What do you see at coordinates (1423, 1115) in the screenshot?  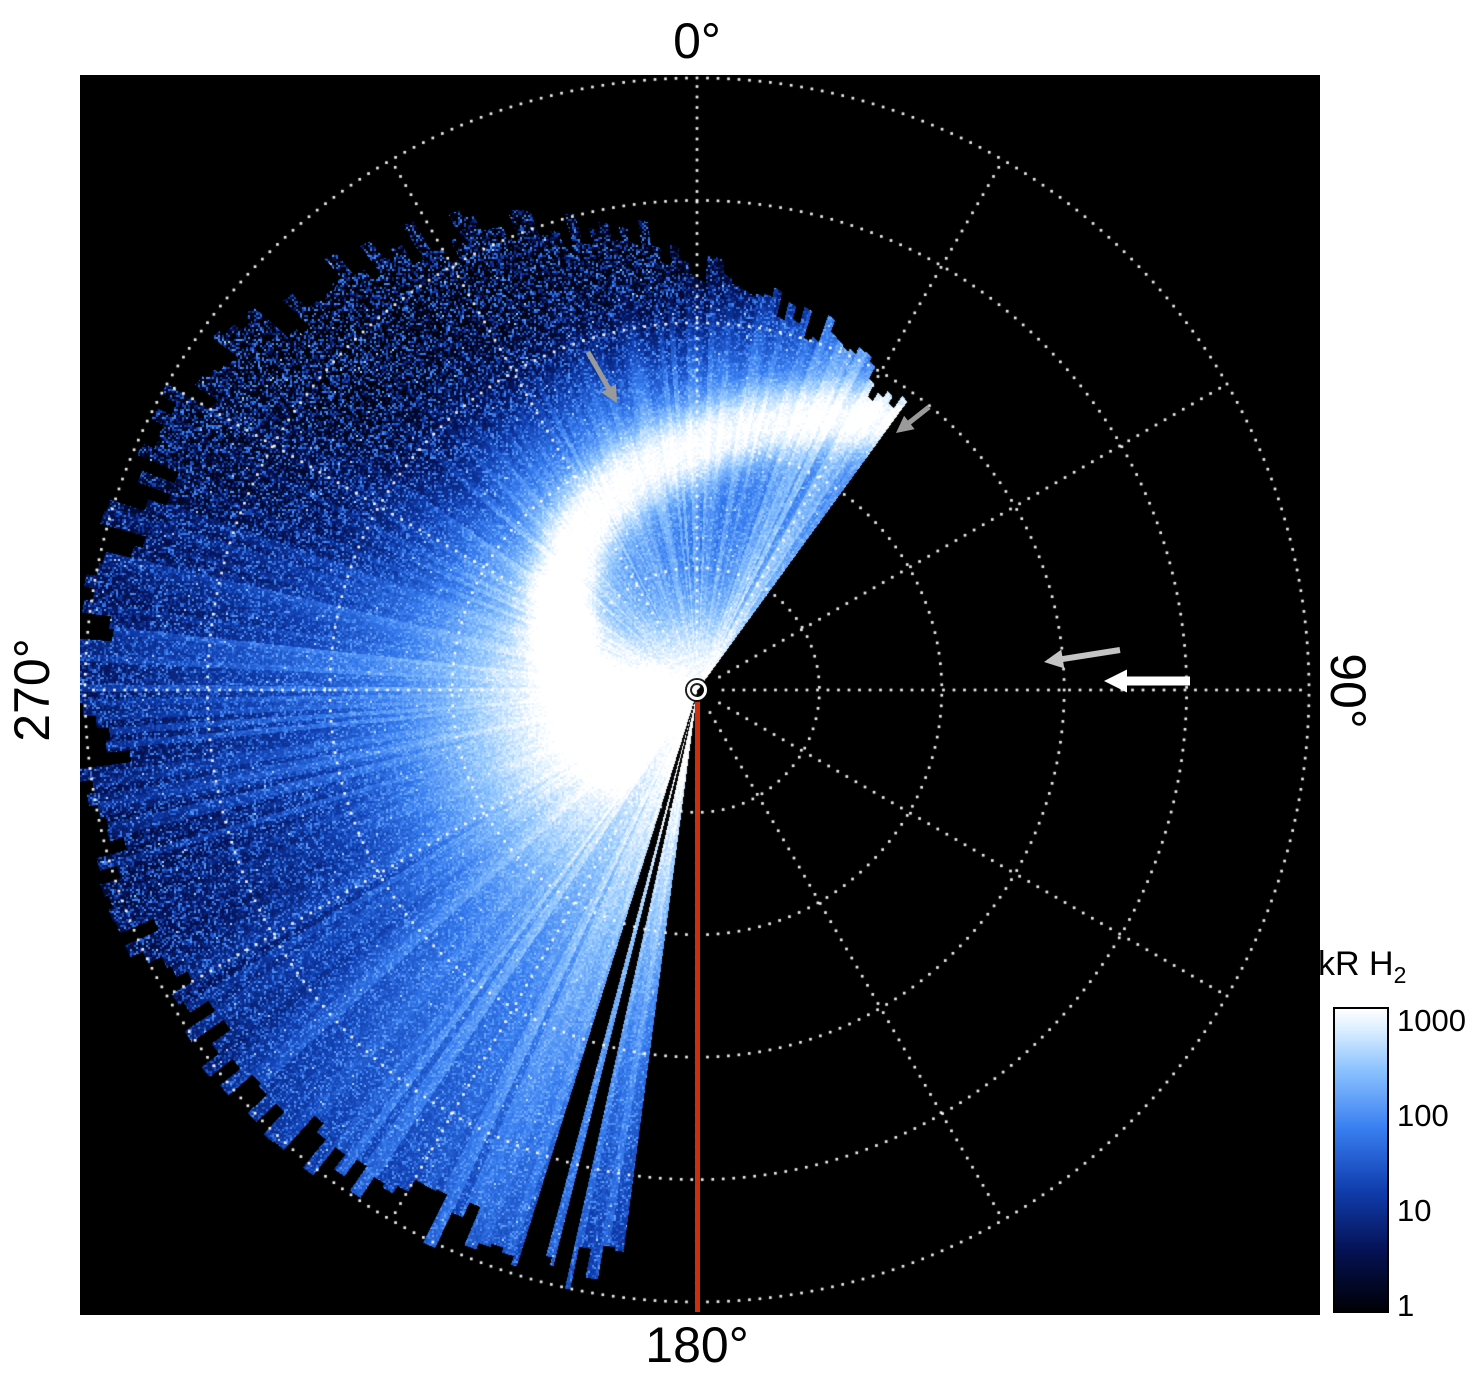 I see `colorbar-tick-100: 100` at bounding box center [1423, 1115].